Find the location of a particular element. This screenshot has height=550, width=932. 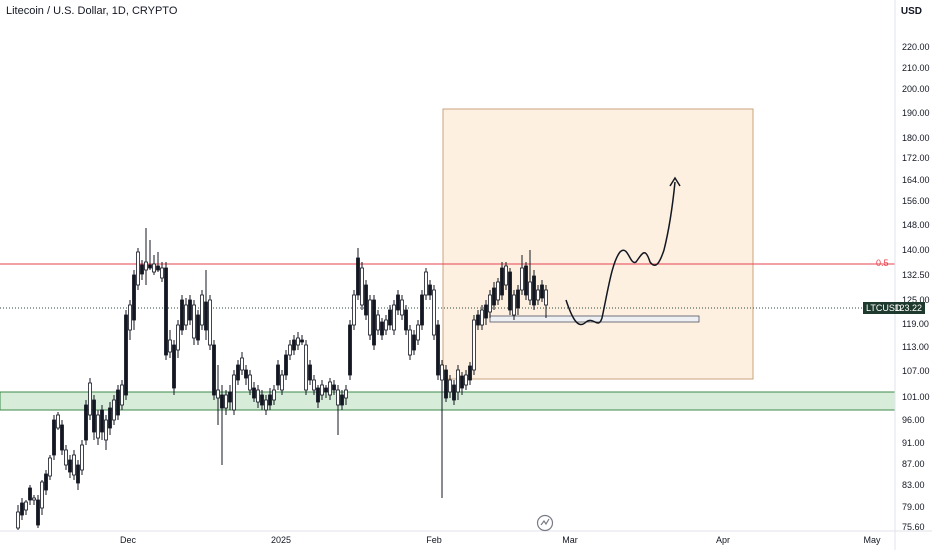

last-price-value: 123.22 is located at coordinates (908, 308).